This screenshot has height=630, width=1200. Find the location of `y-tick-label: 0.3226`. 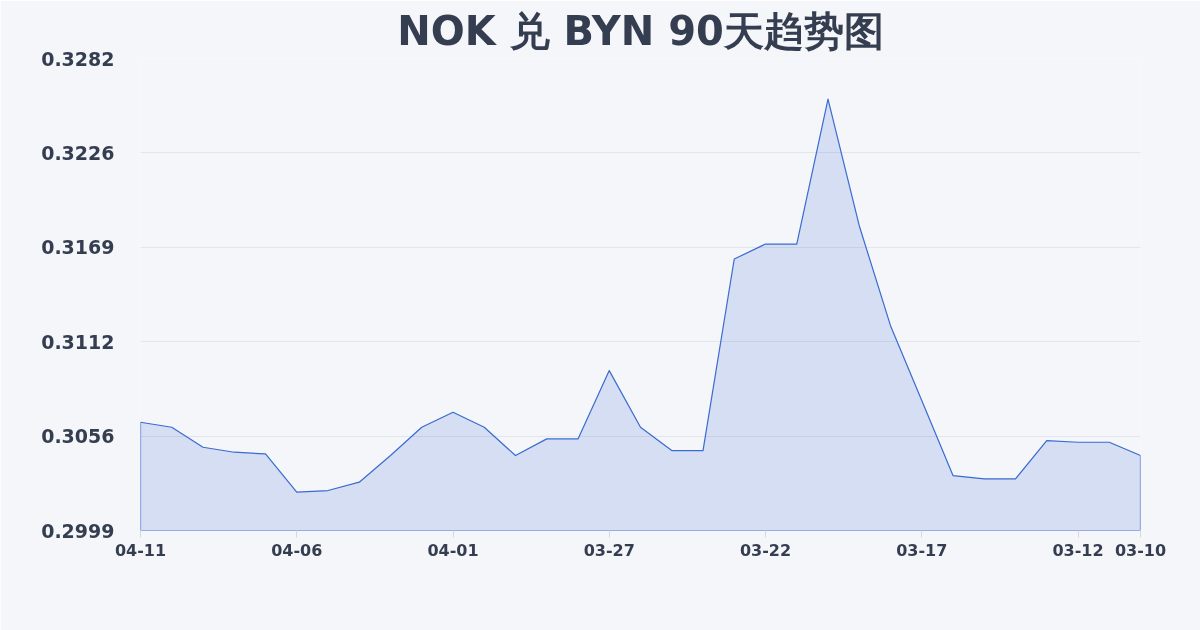

y-tick-label: 0.3226 is located at coordinates (78, 152).